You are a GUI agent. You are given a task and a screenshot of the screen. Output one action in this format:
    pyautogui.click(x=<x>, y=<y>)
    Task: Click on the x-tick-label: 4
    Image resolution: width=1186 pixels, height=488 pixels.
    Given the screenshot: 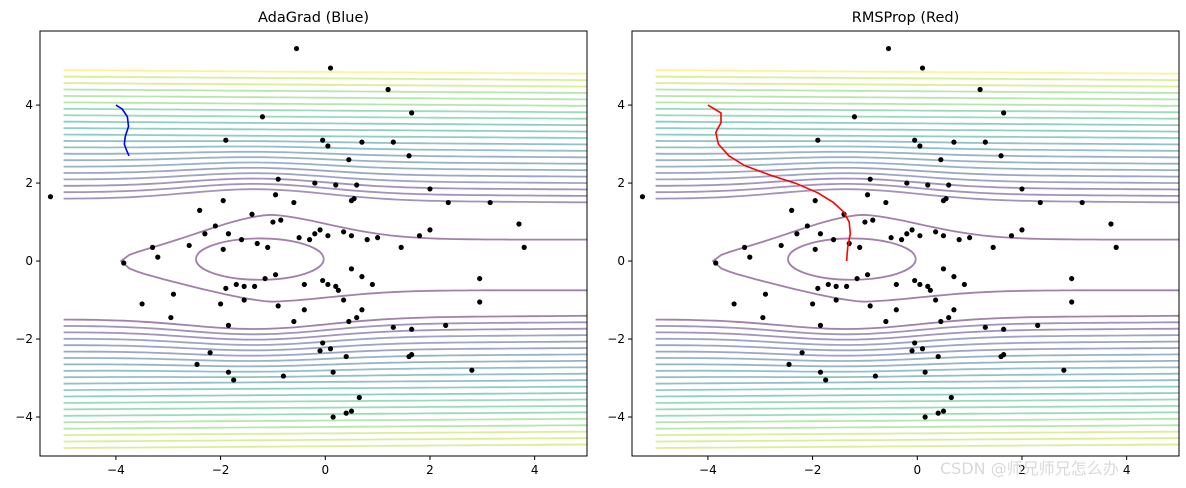 What is the action you would take?
    pyautogui.click(x=535, y=470)
    